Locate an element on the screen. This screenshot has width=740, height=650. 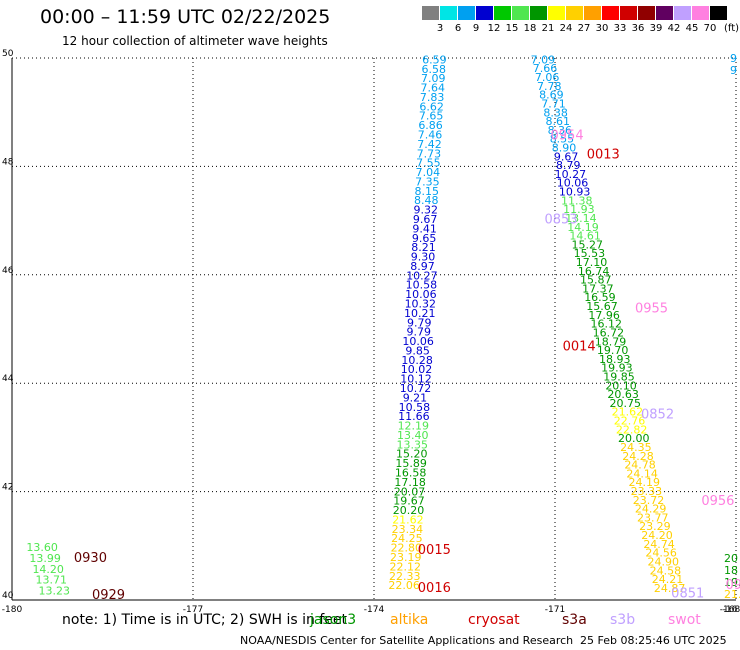
color-scale-tick-label: 9 is located at coordinates (476, 28).